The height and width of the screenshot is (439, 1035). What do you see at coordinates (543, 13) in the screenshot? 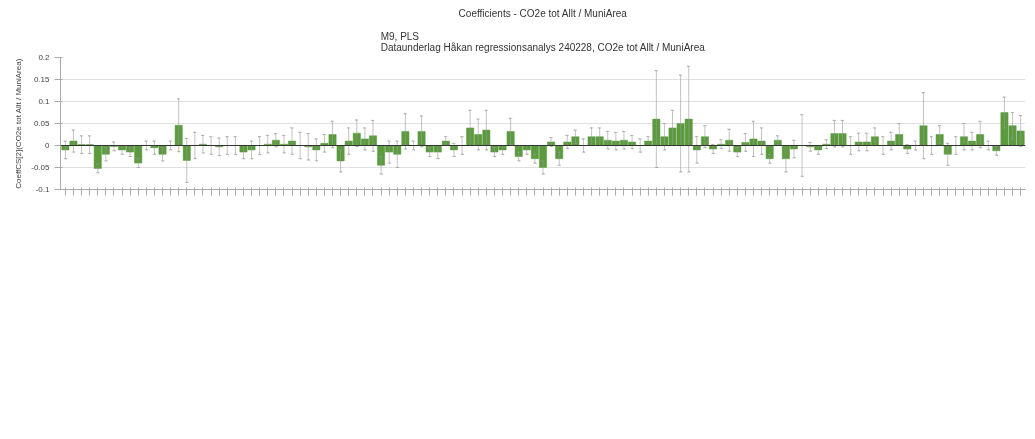
I see `chart-title: Coefficients - CO2e tot Allt / MuniArea` at bounding box center [543, 13].